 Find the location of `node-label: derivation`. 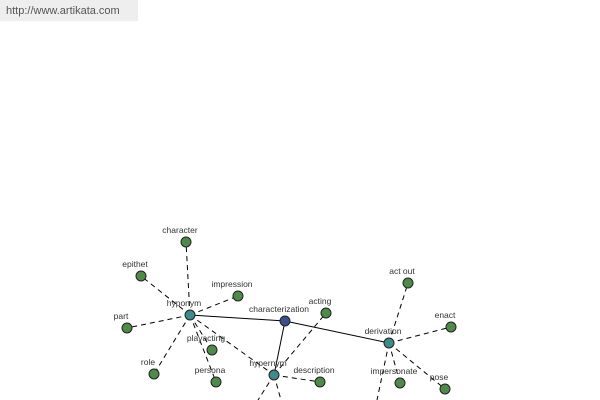

node-label: derivation is located at coordinates (383, 331).